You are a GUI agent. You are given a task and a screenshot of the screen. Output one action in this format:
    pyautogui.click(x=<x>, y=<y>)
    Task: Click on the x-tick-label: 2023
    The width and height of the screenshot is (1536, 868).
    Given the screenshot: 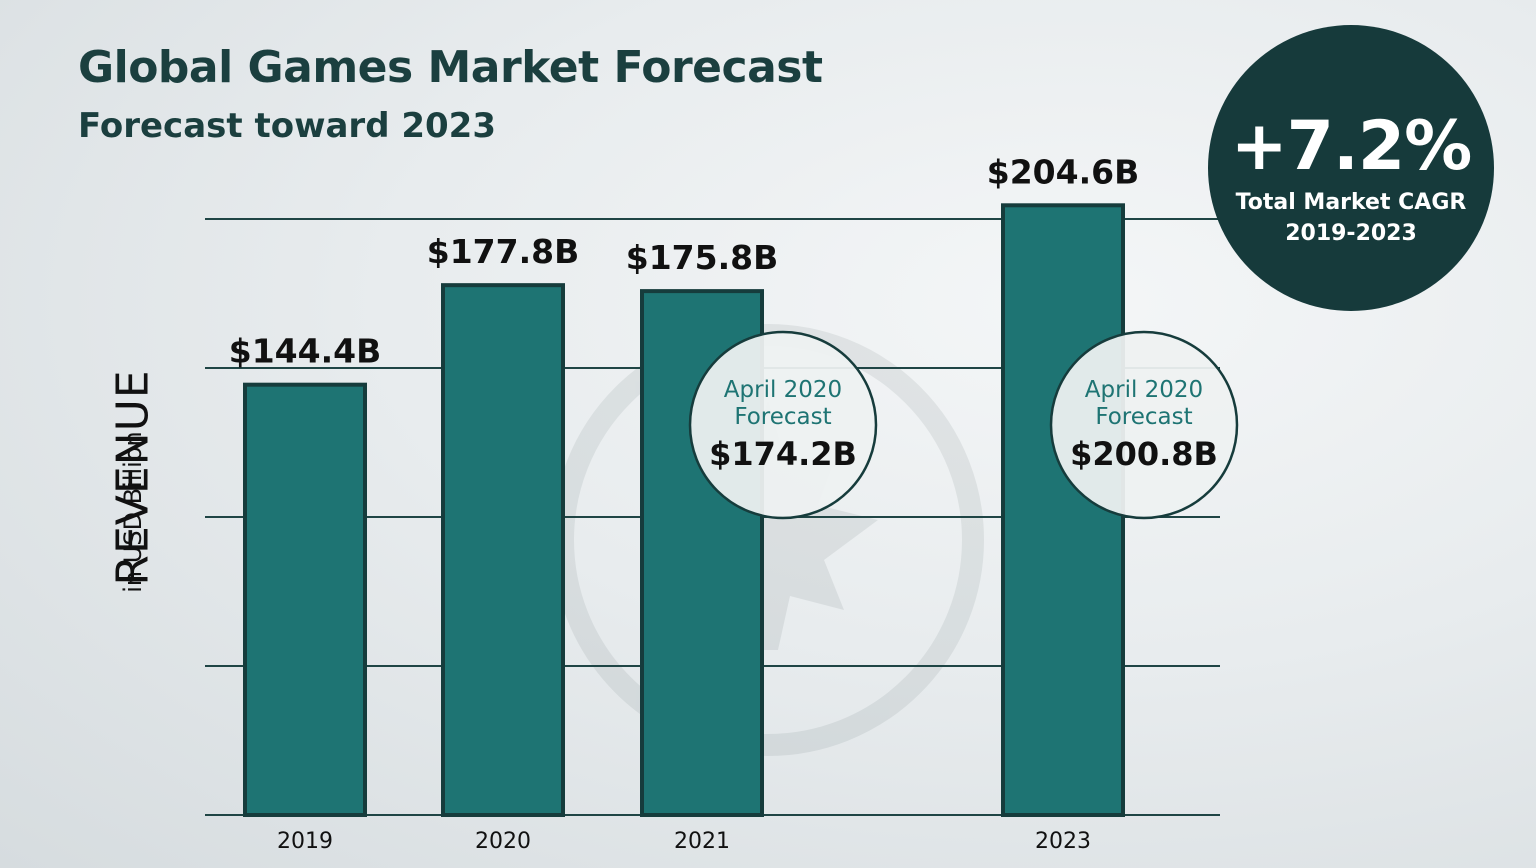 What is the action you would take?
    pyautogui.click(x=1063, y=841)
    